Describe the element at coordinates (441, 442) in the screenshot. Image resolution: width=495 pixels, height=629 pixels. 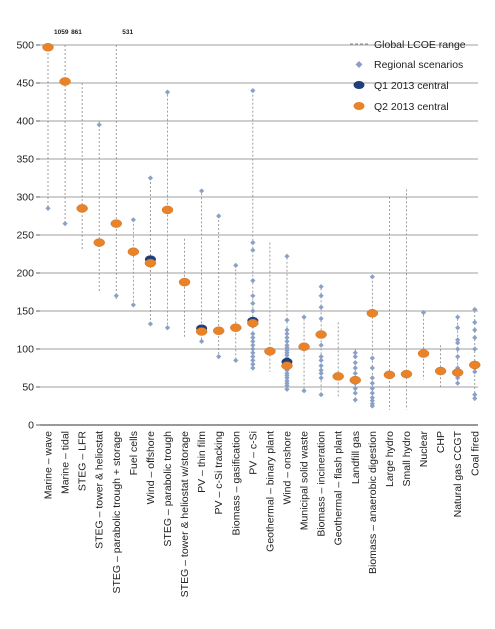
I see `category-label: CHP` at that location.